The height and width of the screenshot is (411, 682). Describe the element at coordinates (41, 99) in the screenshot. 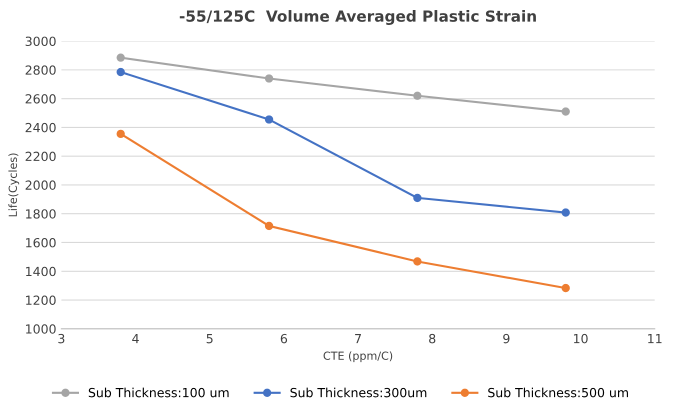

I see `y-tick-label: 2600` at that location.